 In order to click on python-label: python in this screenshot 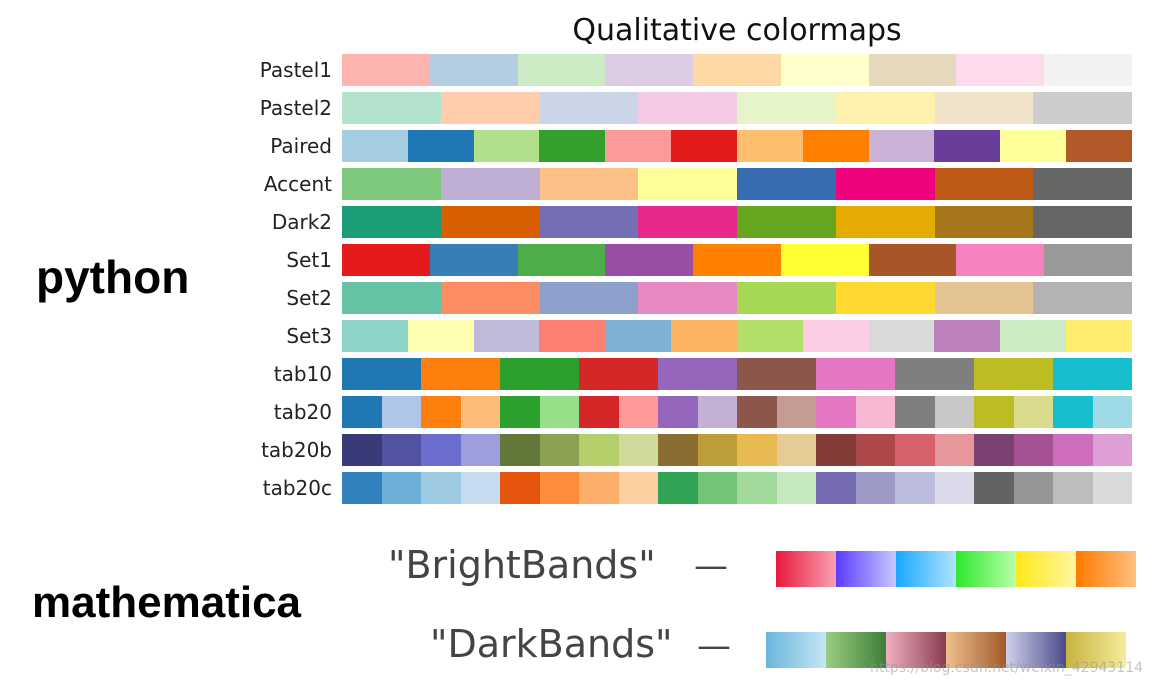, I will do `click(113, 277)`.